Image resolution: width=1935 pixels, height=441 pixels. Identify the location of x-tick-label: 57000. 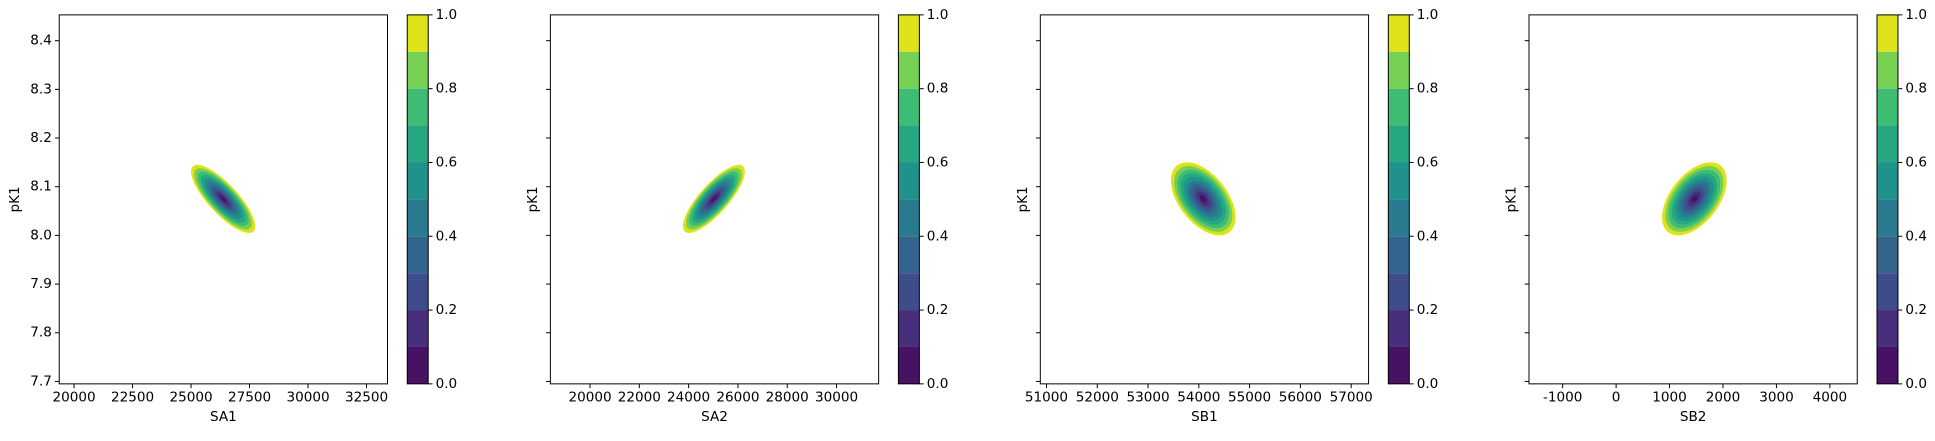
(1351, 397).